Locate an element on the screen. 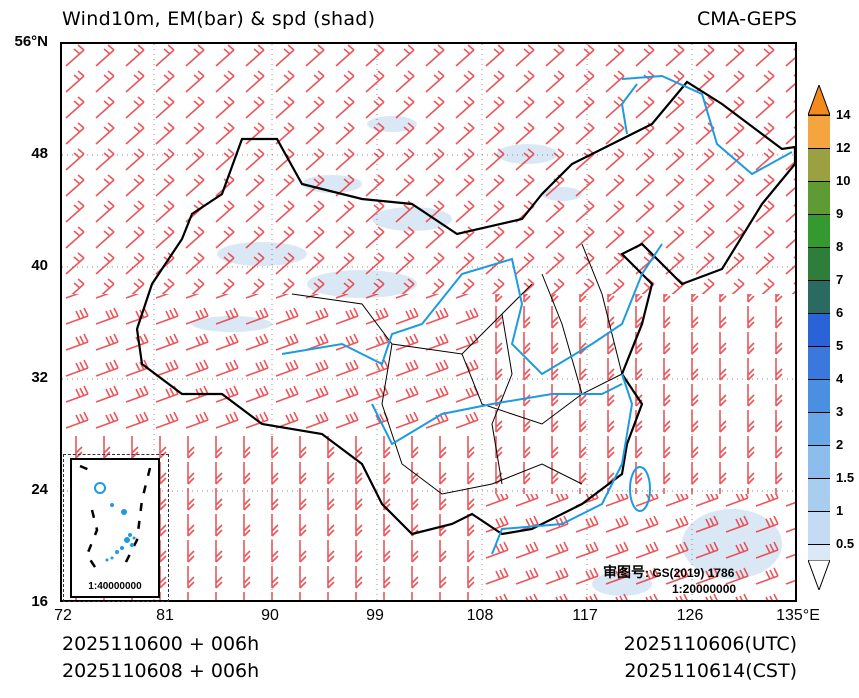 Image resolution: width=859 pixels, height=698 pixels. cbar-label-5: 5 is located at coordinates (840, 345).